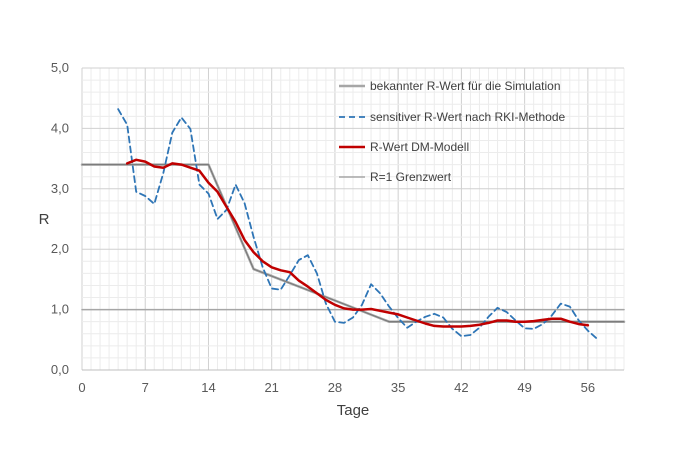 Image resolution: width=685 pixels, height=456 pixels. Describe the element at coordinates (465, 86) in the screenshot. I see `legend-label: bekannter R-Wert für die Simulation` at that location.